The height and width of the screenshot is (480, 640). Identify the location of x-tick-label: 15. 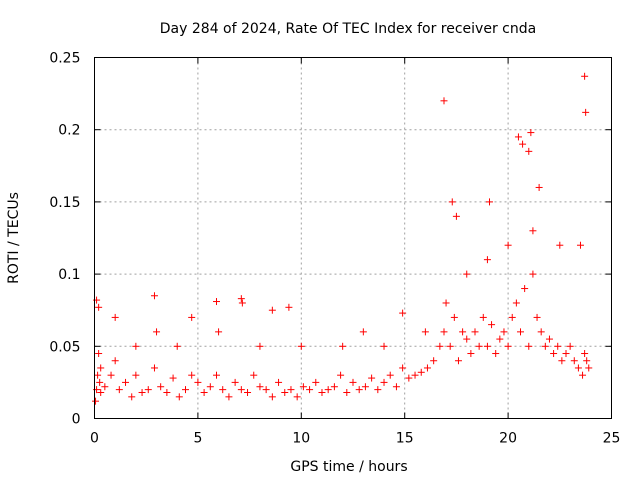
(405, 439).